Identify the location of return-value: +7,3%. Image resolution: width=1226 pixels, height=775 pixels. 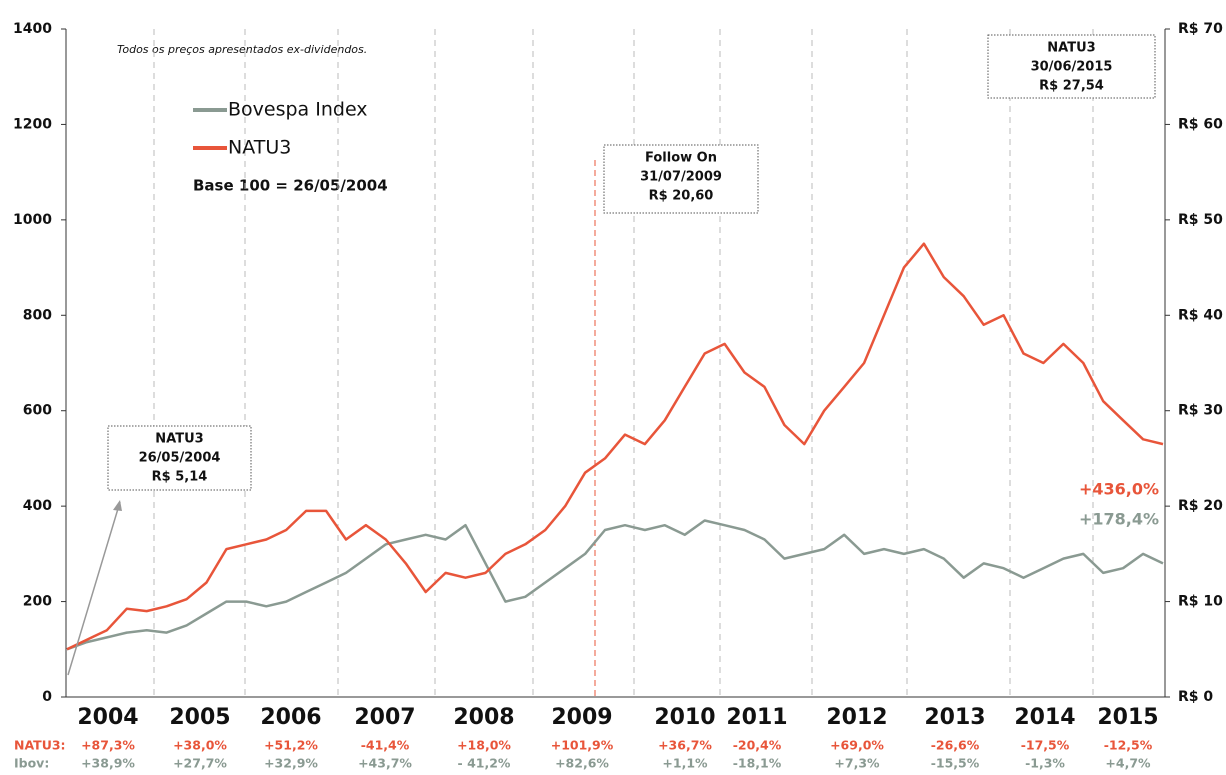
(857, 763).